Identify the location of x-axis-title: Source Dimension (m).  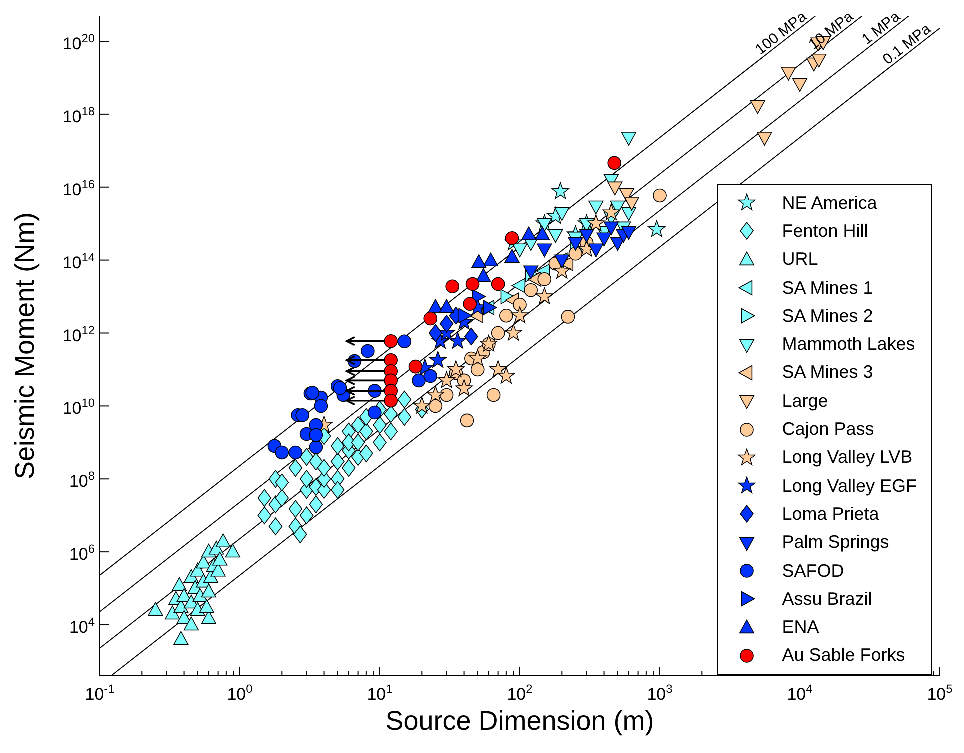
(520, 721).